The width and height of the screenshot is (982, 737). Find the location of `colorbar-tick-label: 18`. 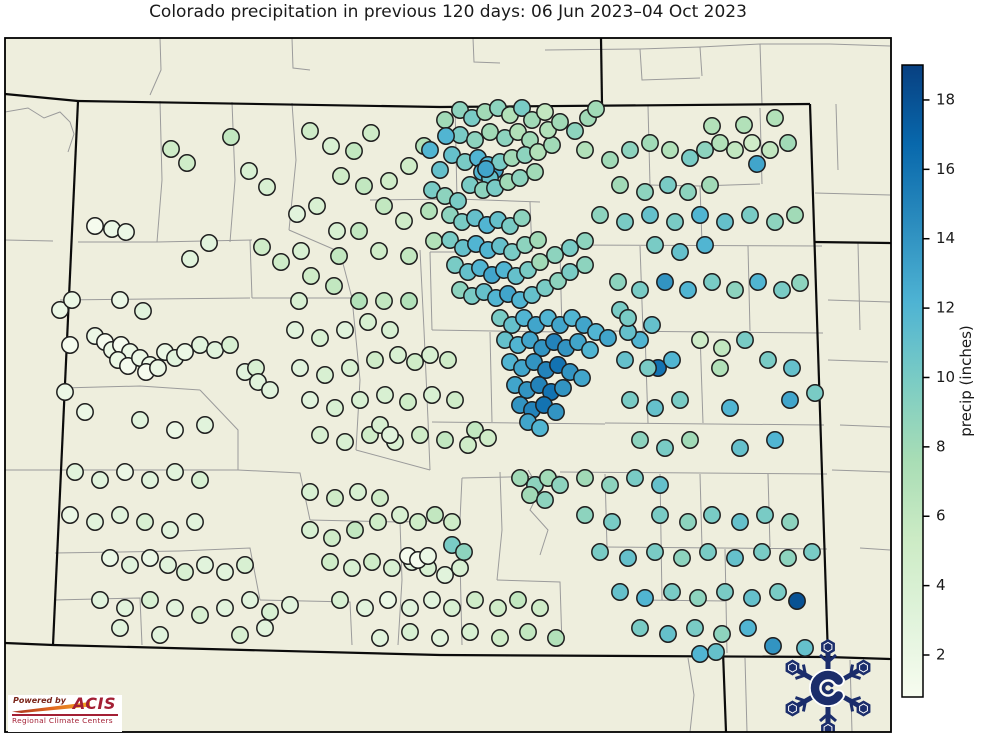

colorbar-tick-label: 18 is located at coordinates (945, 99).